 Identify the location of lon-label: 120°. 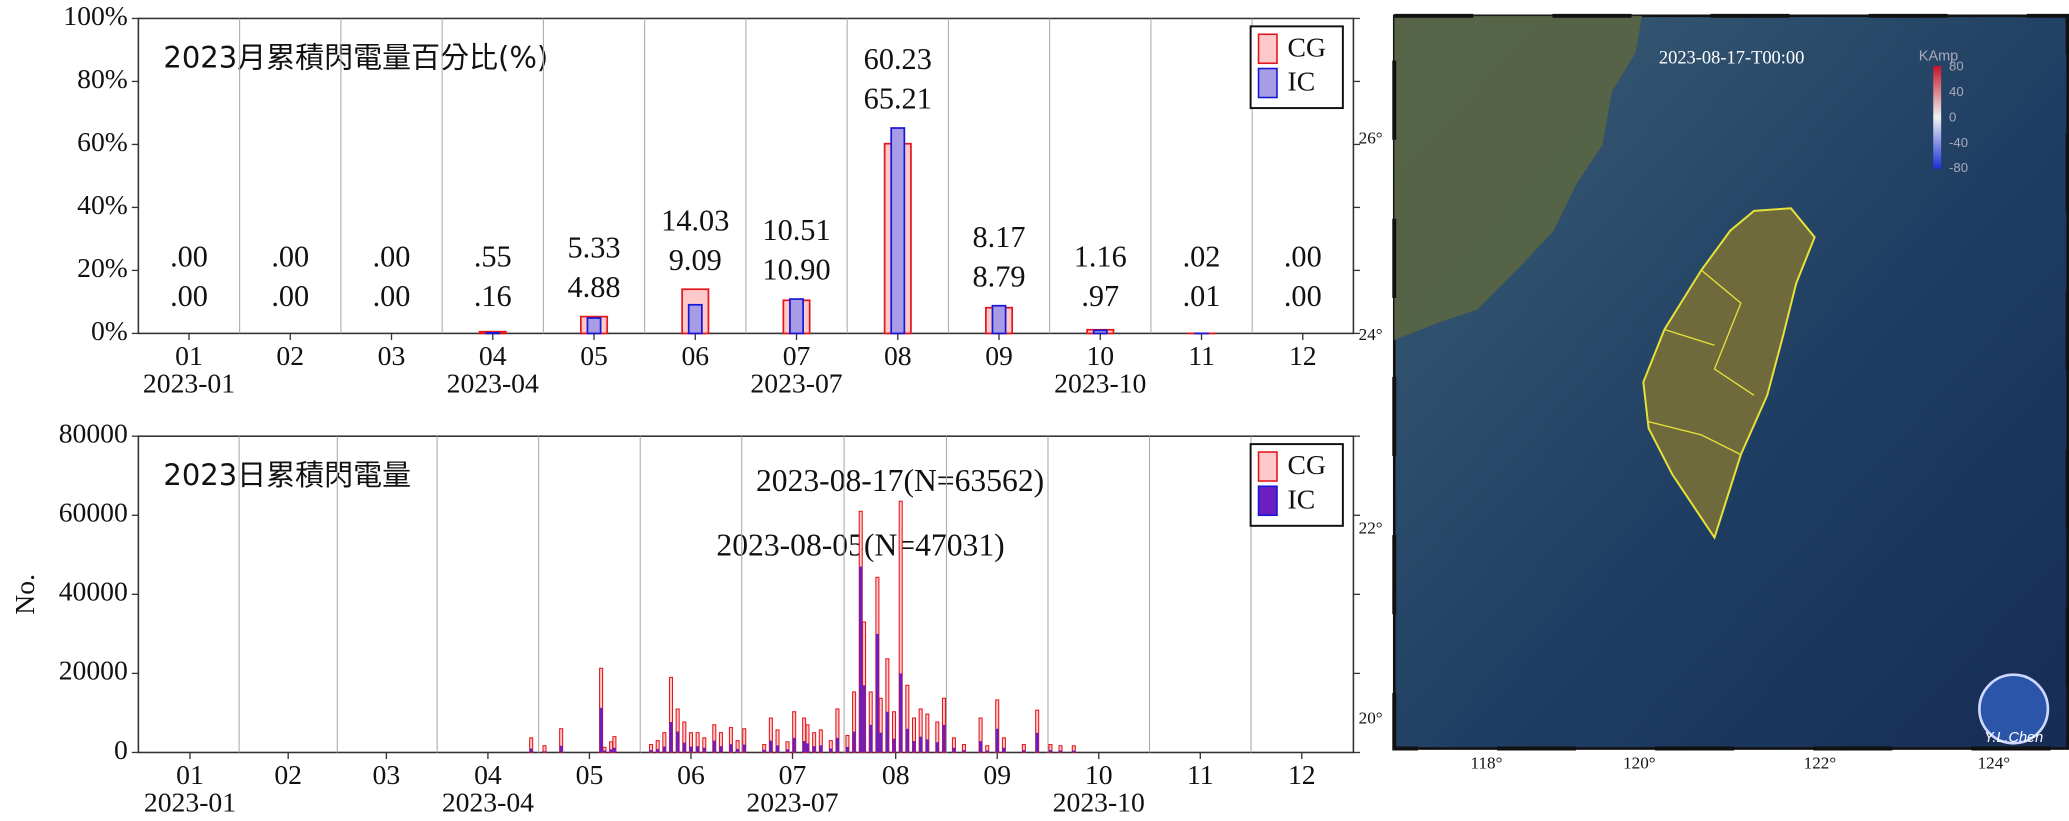
(1639, 762).